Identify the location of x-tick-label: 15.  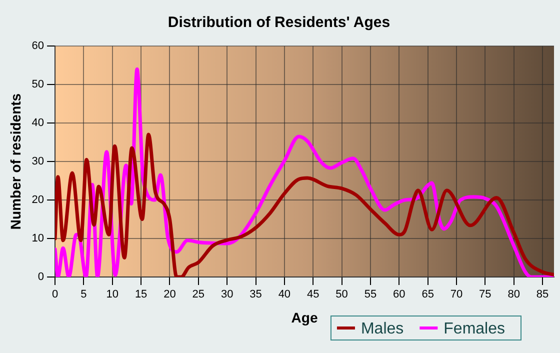
(141, 294).